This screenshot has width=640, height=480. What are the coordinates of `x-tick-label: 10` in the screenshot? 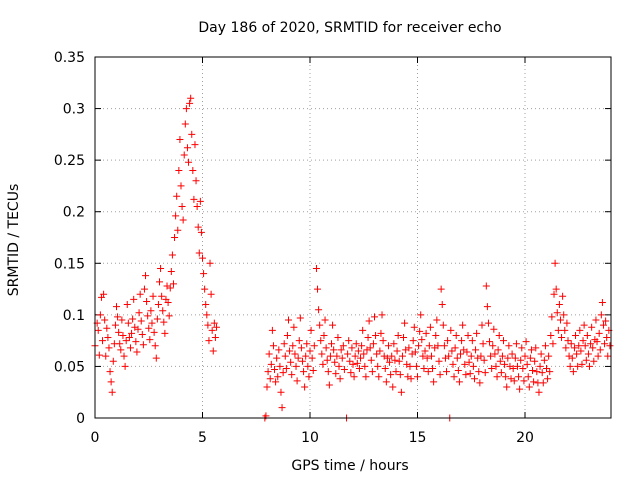 It's located at (310, 438).